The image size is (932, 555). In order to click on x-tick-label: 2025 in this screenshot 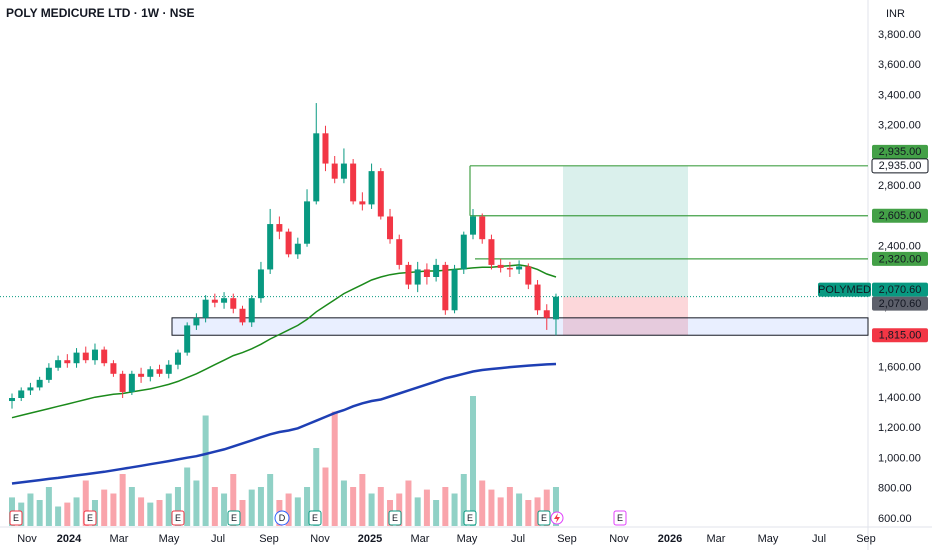, I will do `click(370, 539)`.